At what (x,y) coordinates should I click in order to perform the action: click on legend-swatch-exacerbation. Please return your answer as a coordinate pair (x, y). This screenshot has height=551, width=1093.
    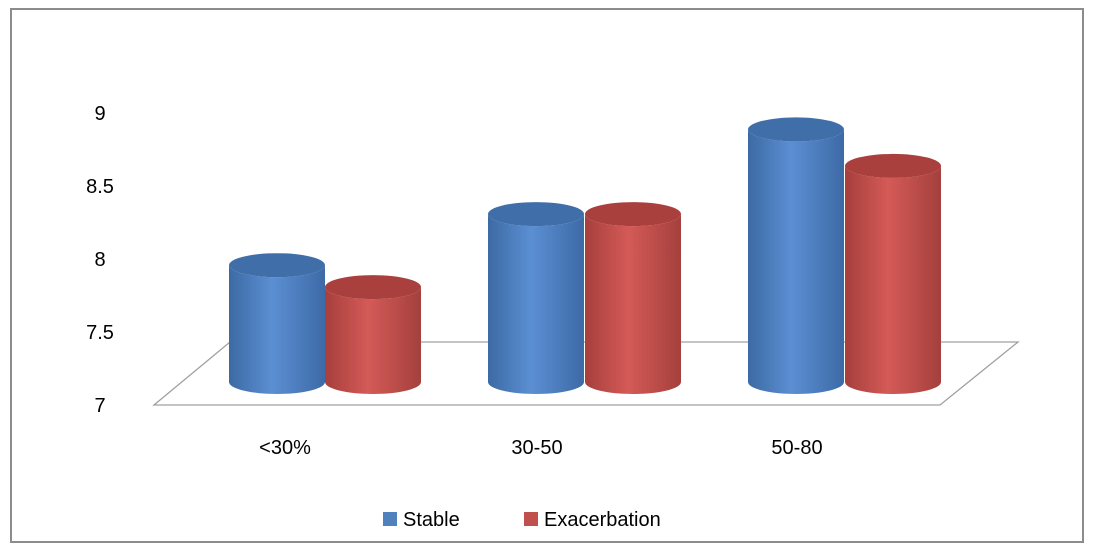
    Looking at the image, I should click on (531, 519).